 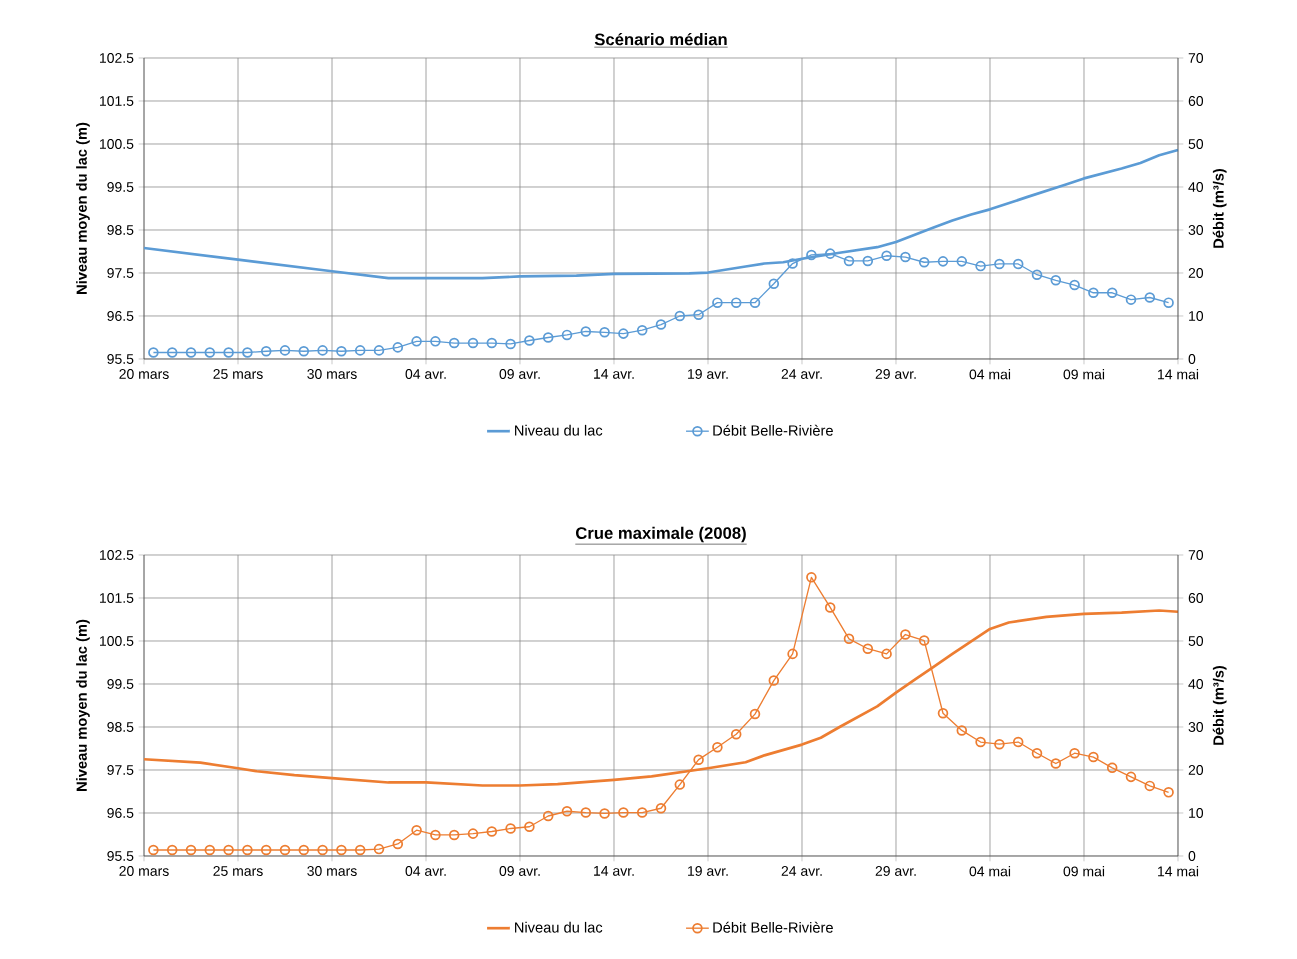 I want to click on x-tick-label: 19 avr., so click(x=708, y=871).